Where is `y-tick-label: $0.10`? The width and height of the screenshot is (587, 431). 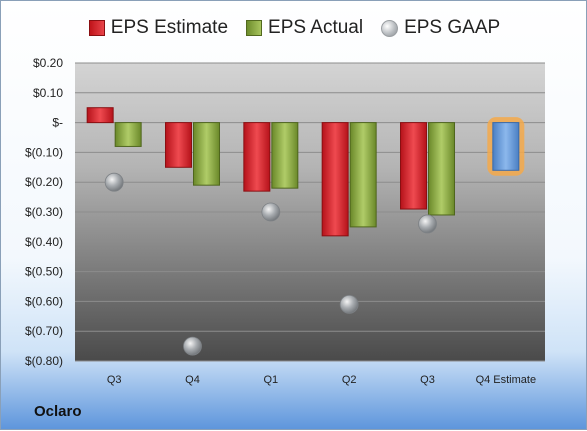 y-tick-label: $0.10 is located at coordinates (48, 93).